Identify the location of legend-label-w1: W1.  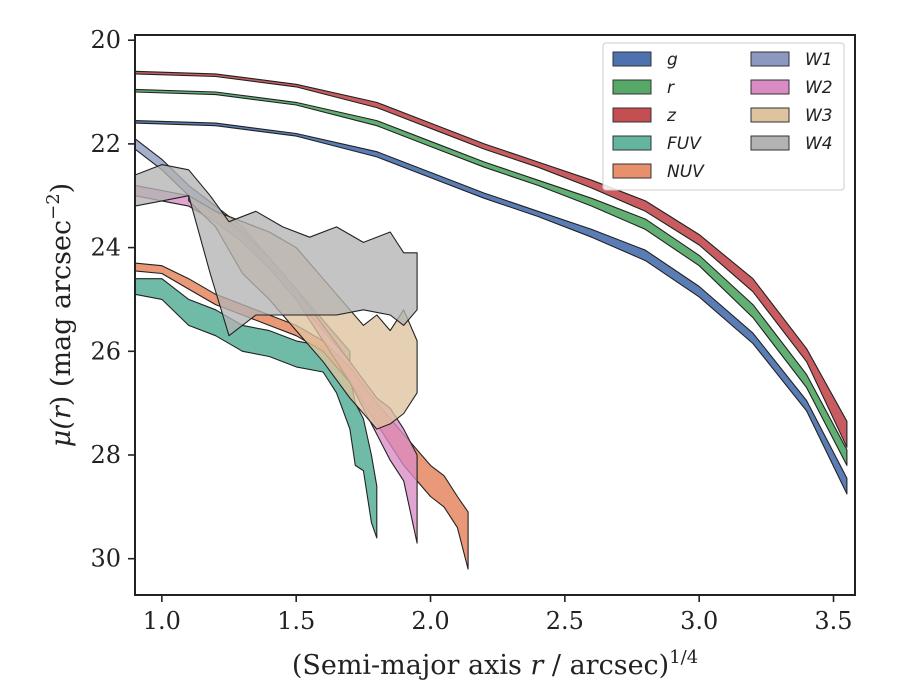
(819, 60).